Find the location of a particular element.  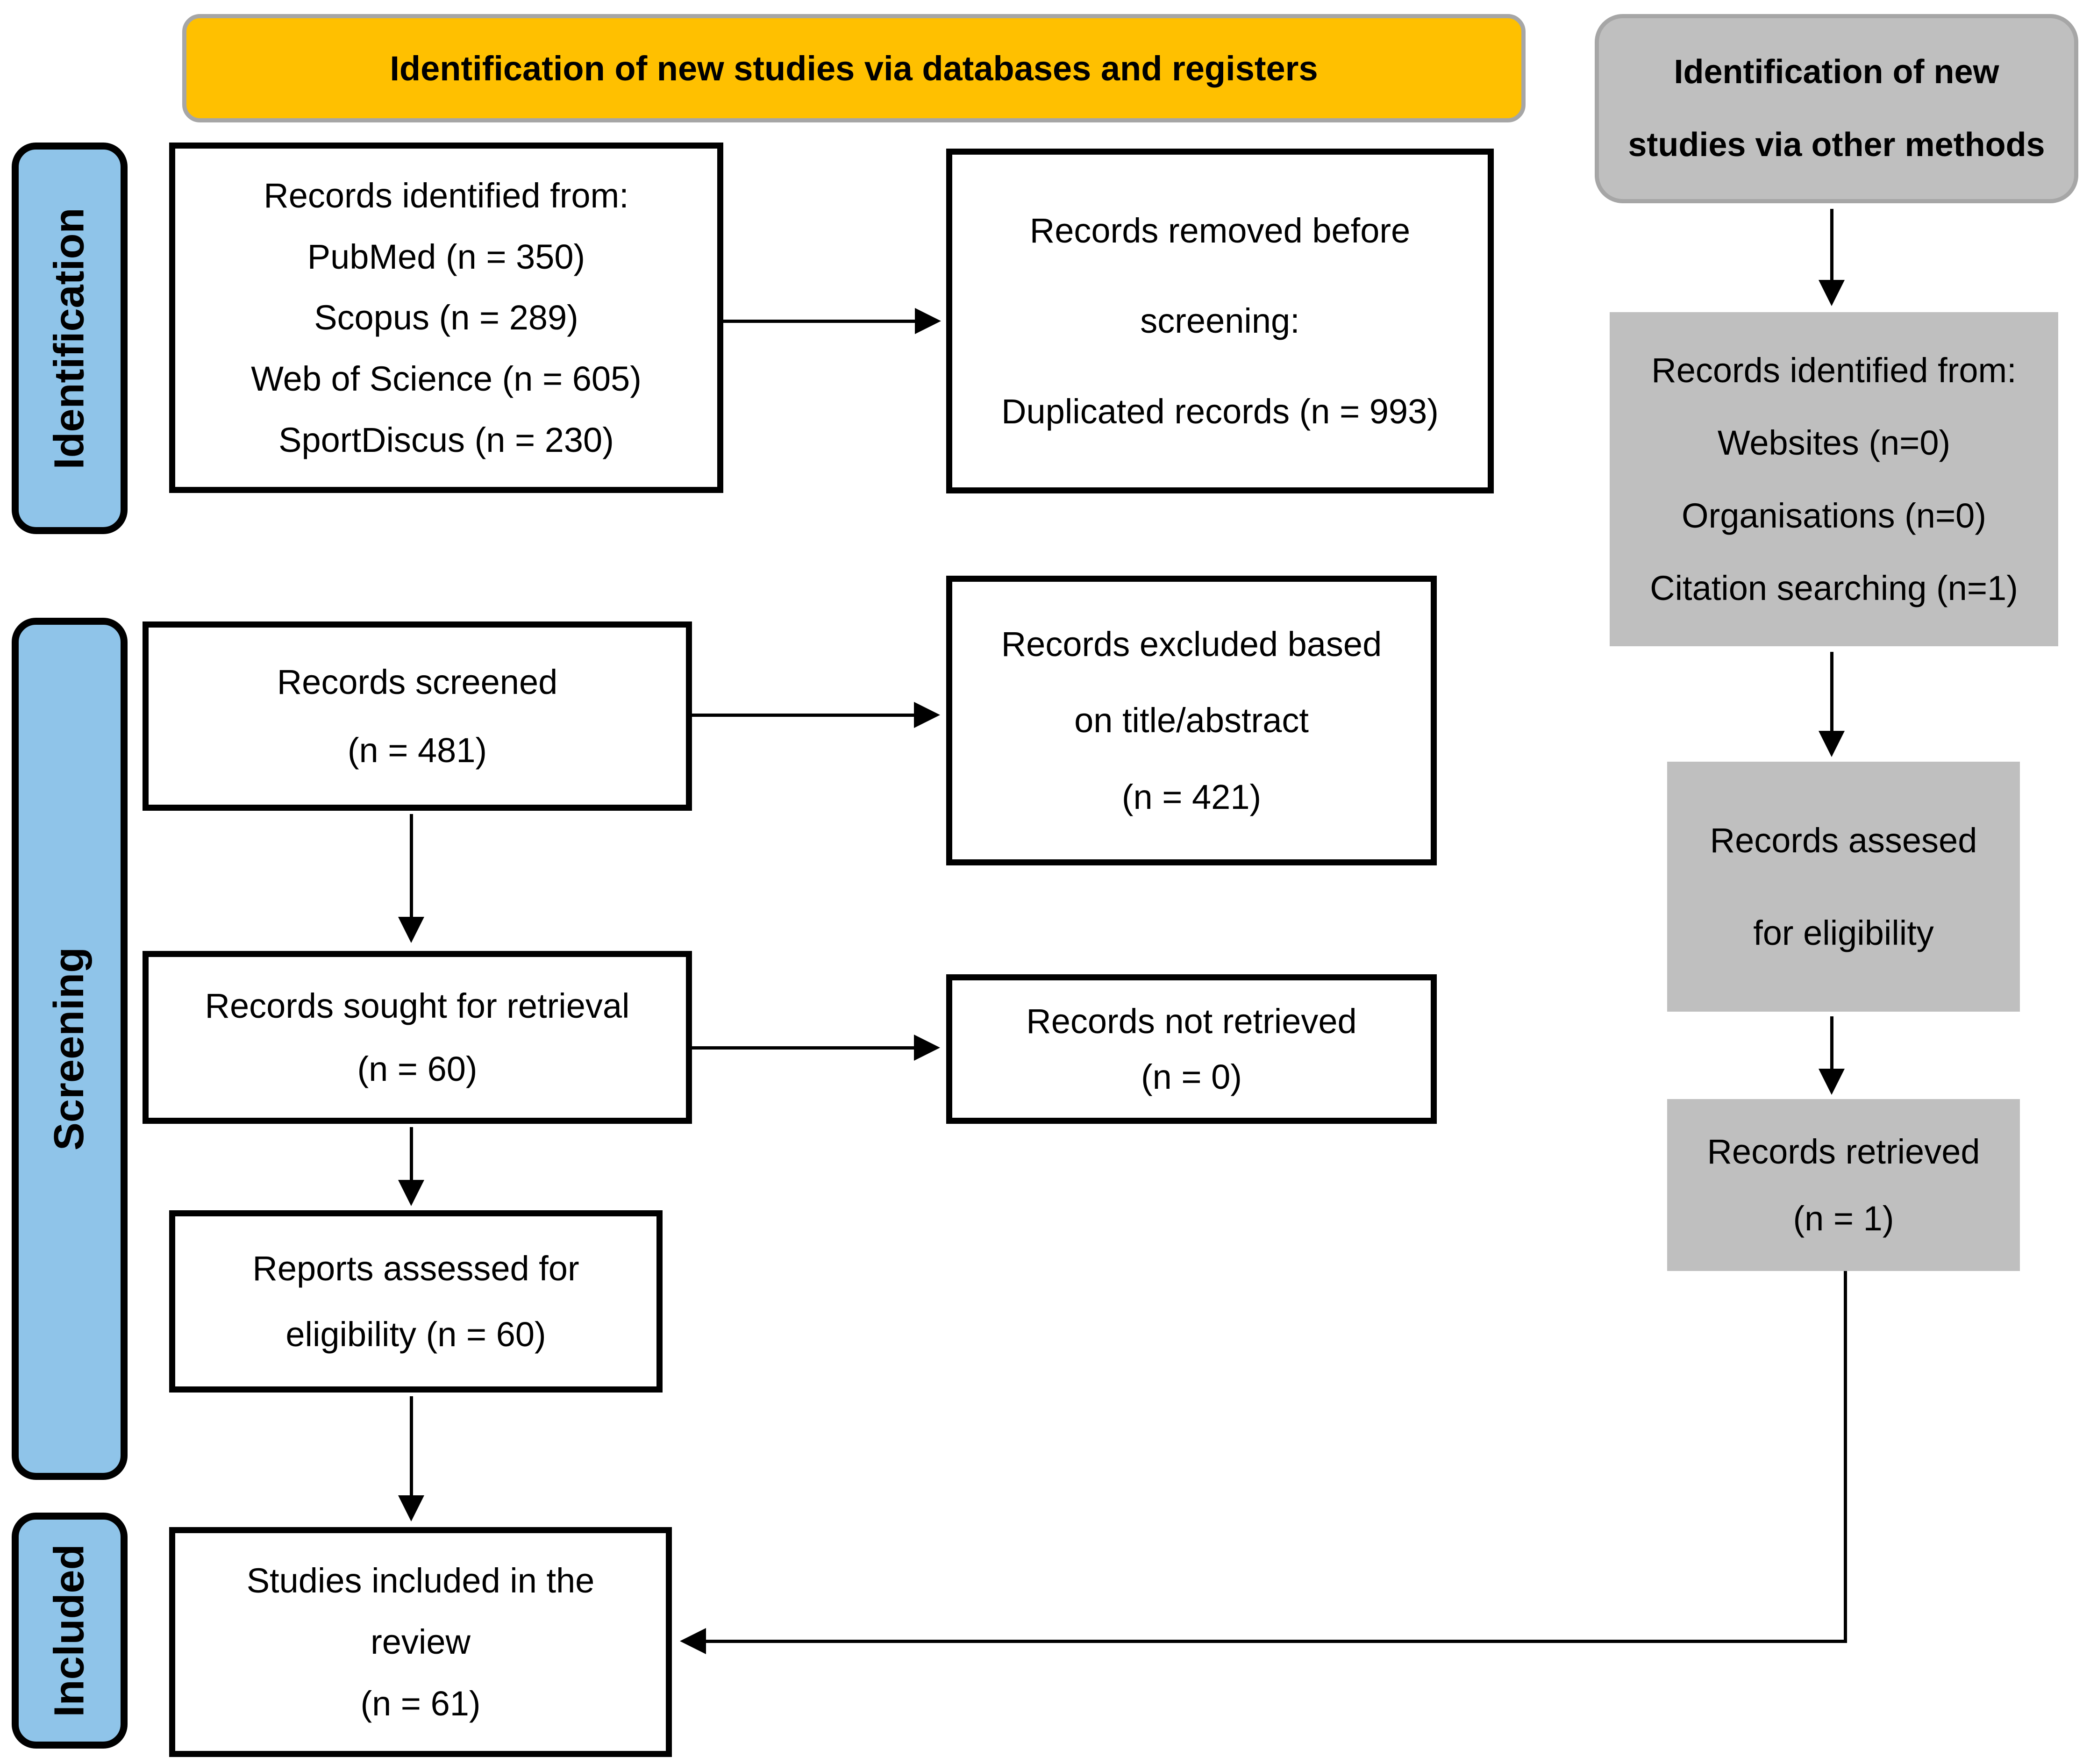

arrow-sought-down-head is located at coordinates (411, 1193).